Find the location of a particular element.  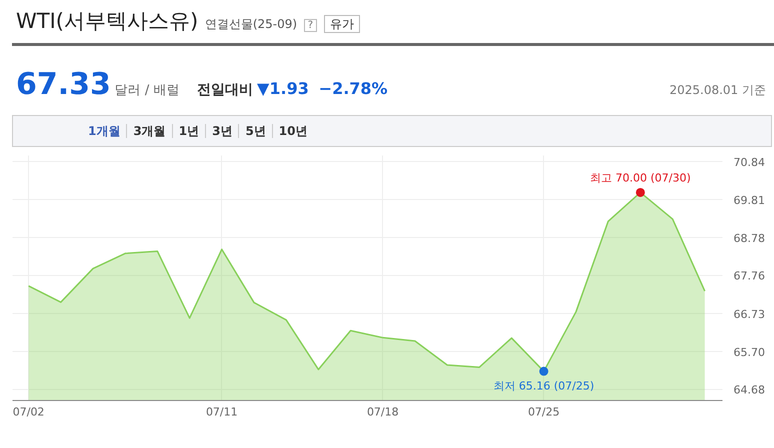

text: 5년 is located at coordinates (252, 131).